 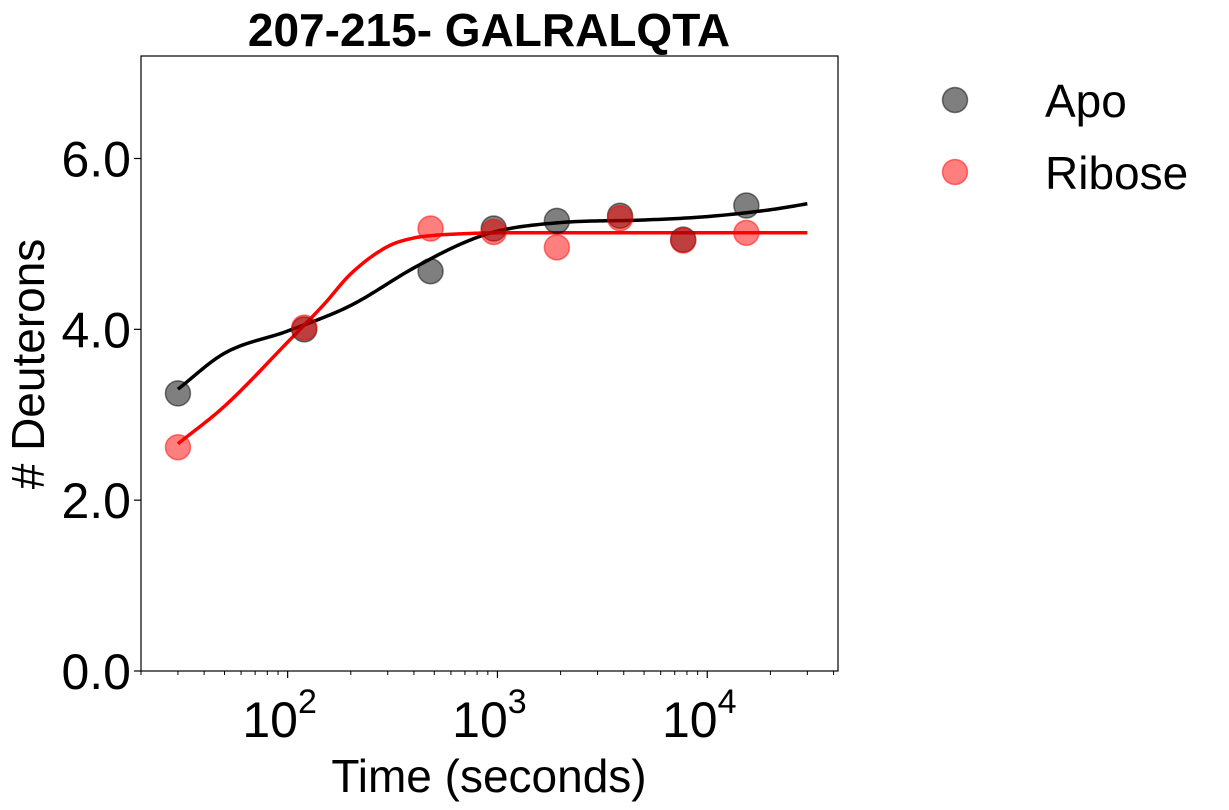 What do you see at coordinates (489, 30) in the screenshot?
I see `chart-title: 207-215- GALRALQTA` at bounding box center [489, 30].